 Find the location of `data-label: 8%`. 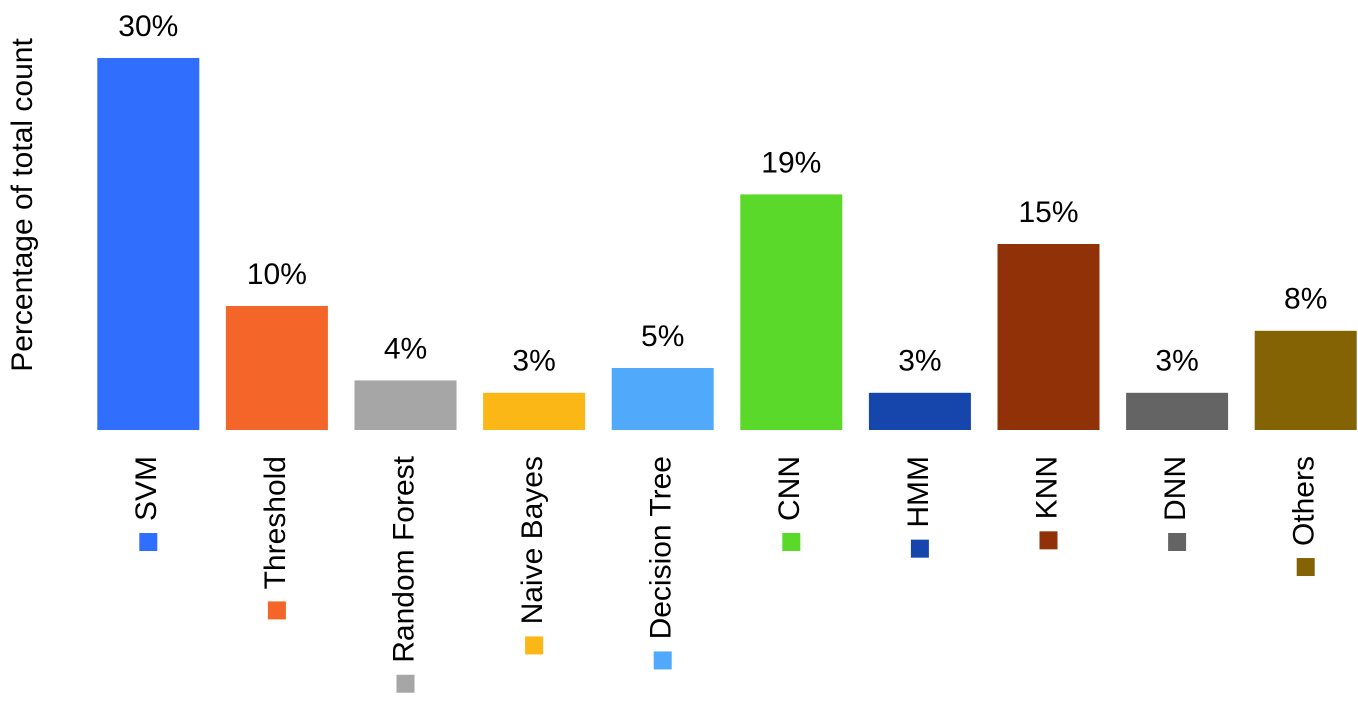

data-label: 8% is located at coordinates (1305, 299).